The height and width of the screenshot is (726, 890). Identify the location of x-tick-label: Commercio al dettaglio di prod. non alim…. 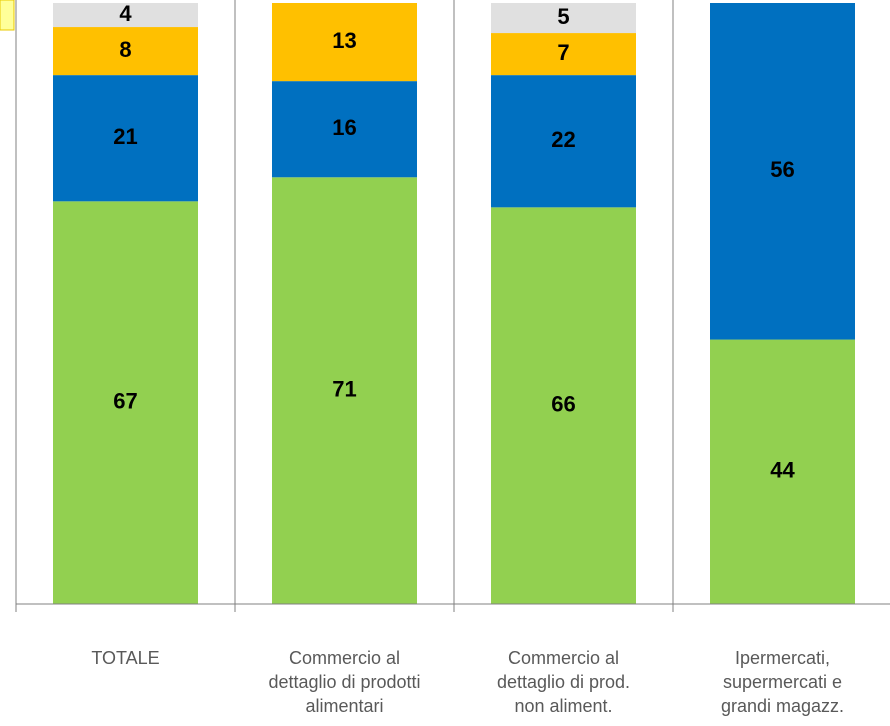
(563, 682).